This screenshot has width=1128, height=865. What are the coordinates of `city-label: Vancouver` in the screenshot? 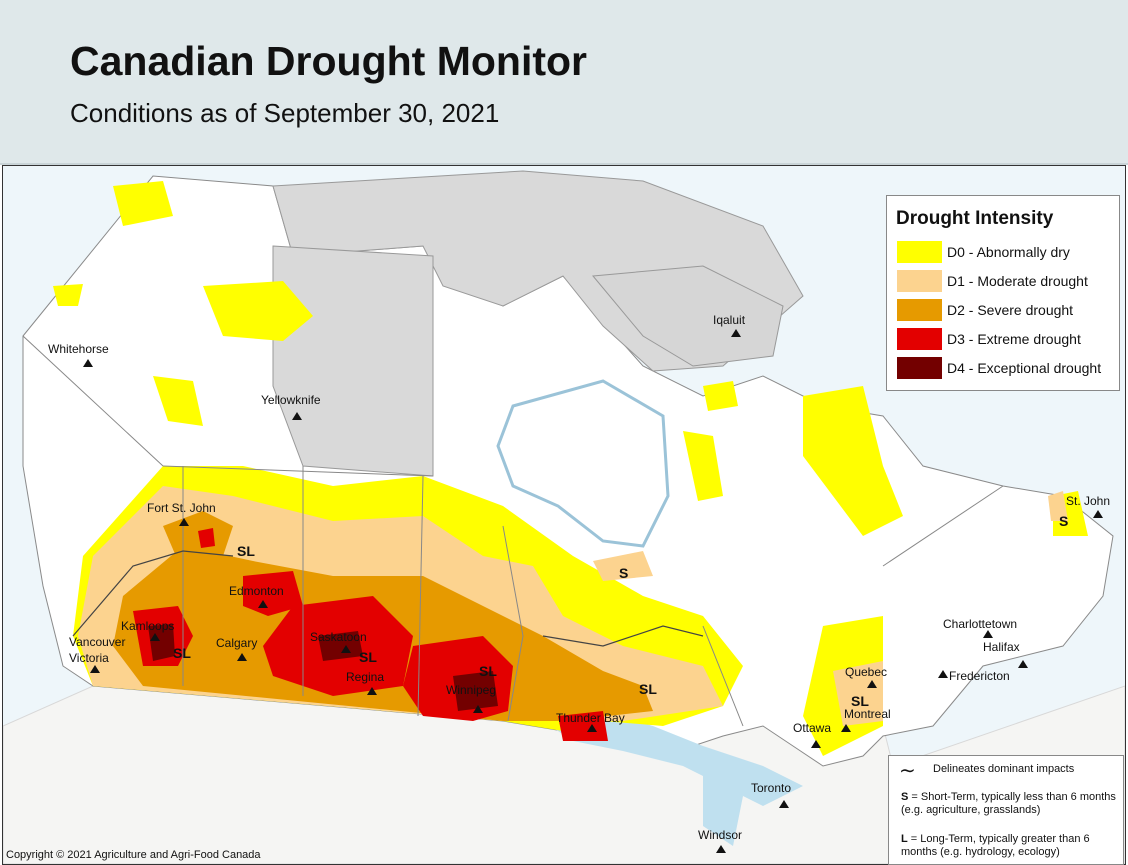 It's located at (97, 642).